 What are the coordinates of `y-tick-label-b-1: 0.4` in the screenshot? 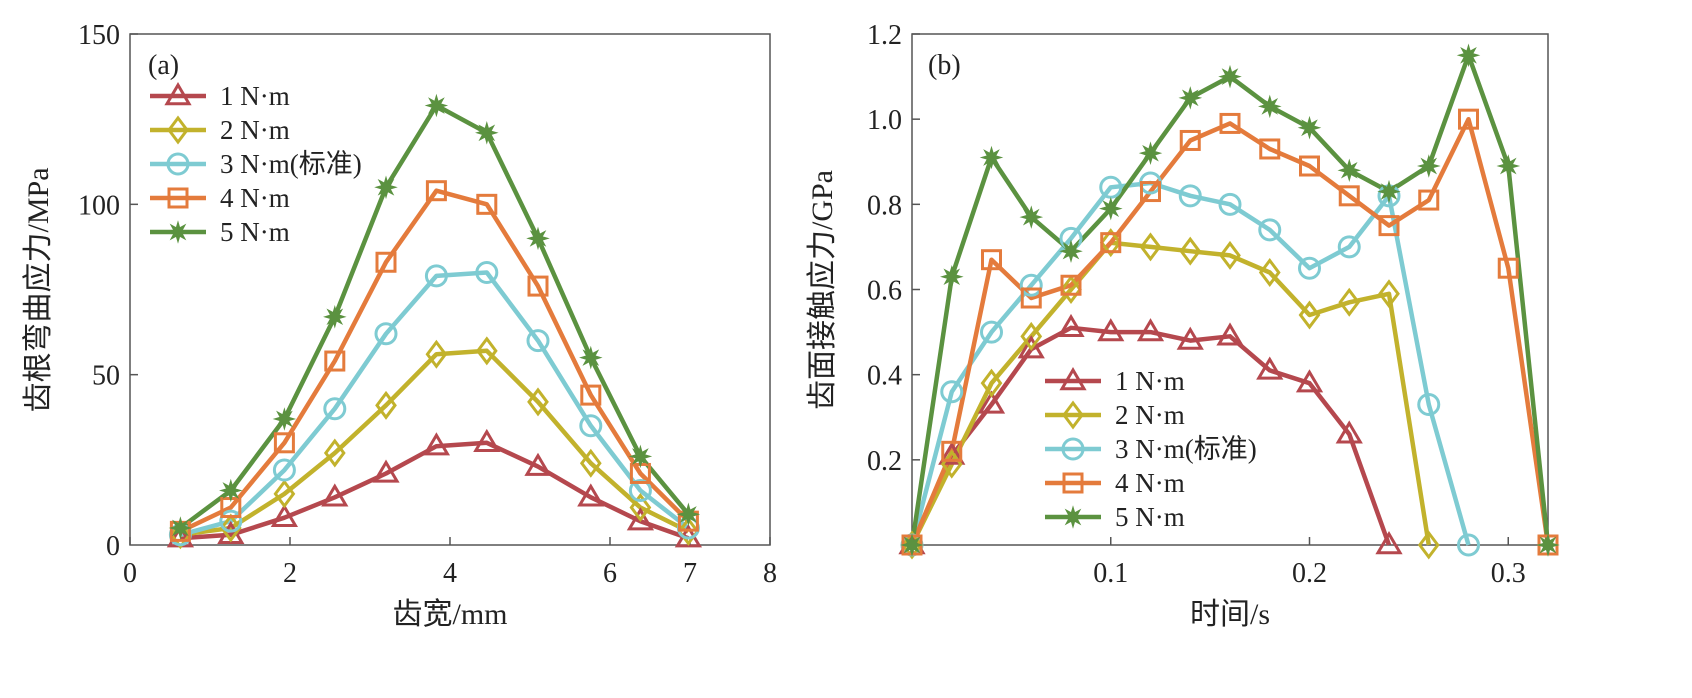 It's located at (884, 376).